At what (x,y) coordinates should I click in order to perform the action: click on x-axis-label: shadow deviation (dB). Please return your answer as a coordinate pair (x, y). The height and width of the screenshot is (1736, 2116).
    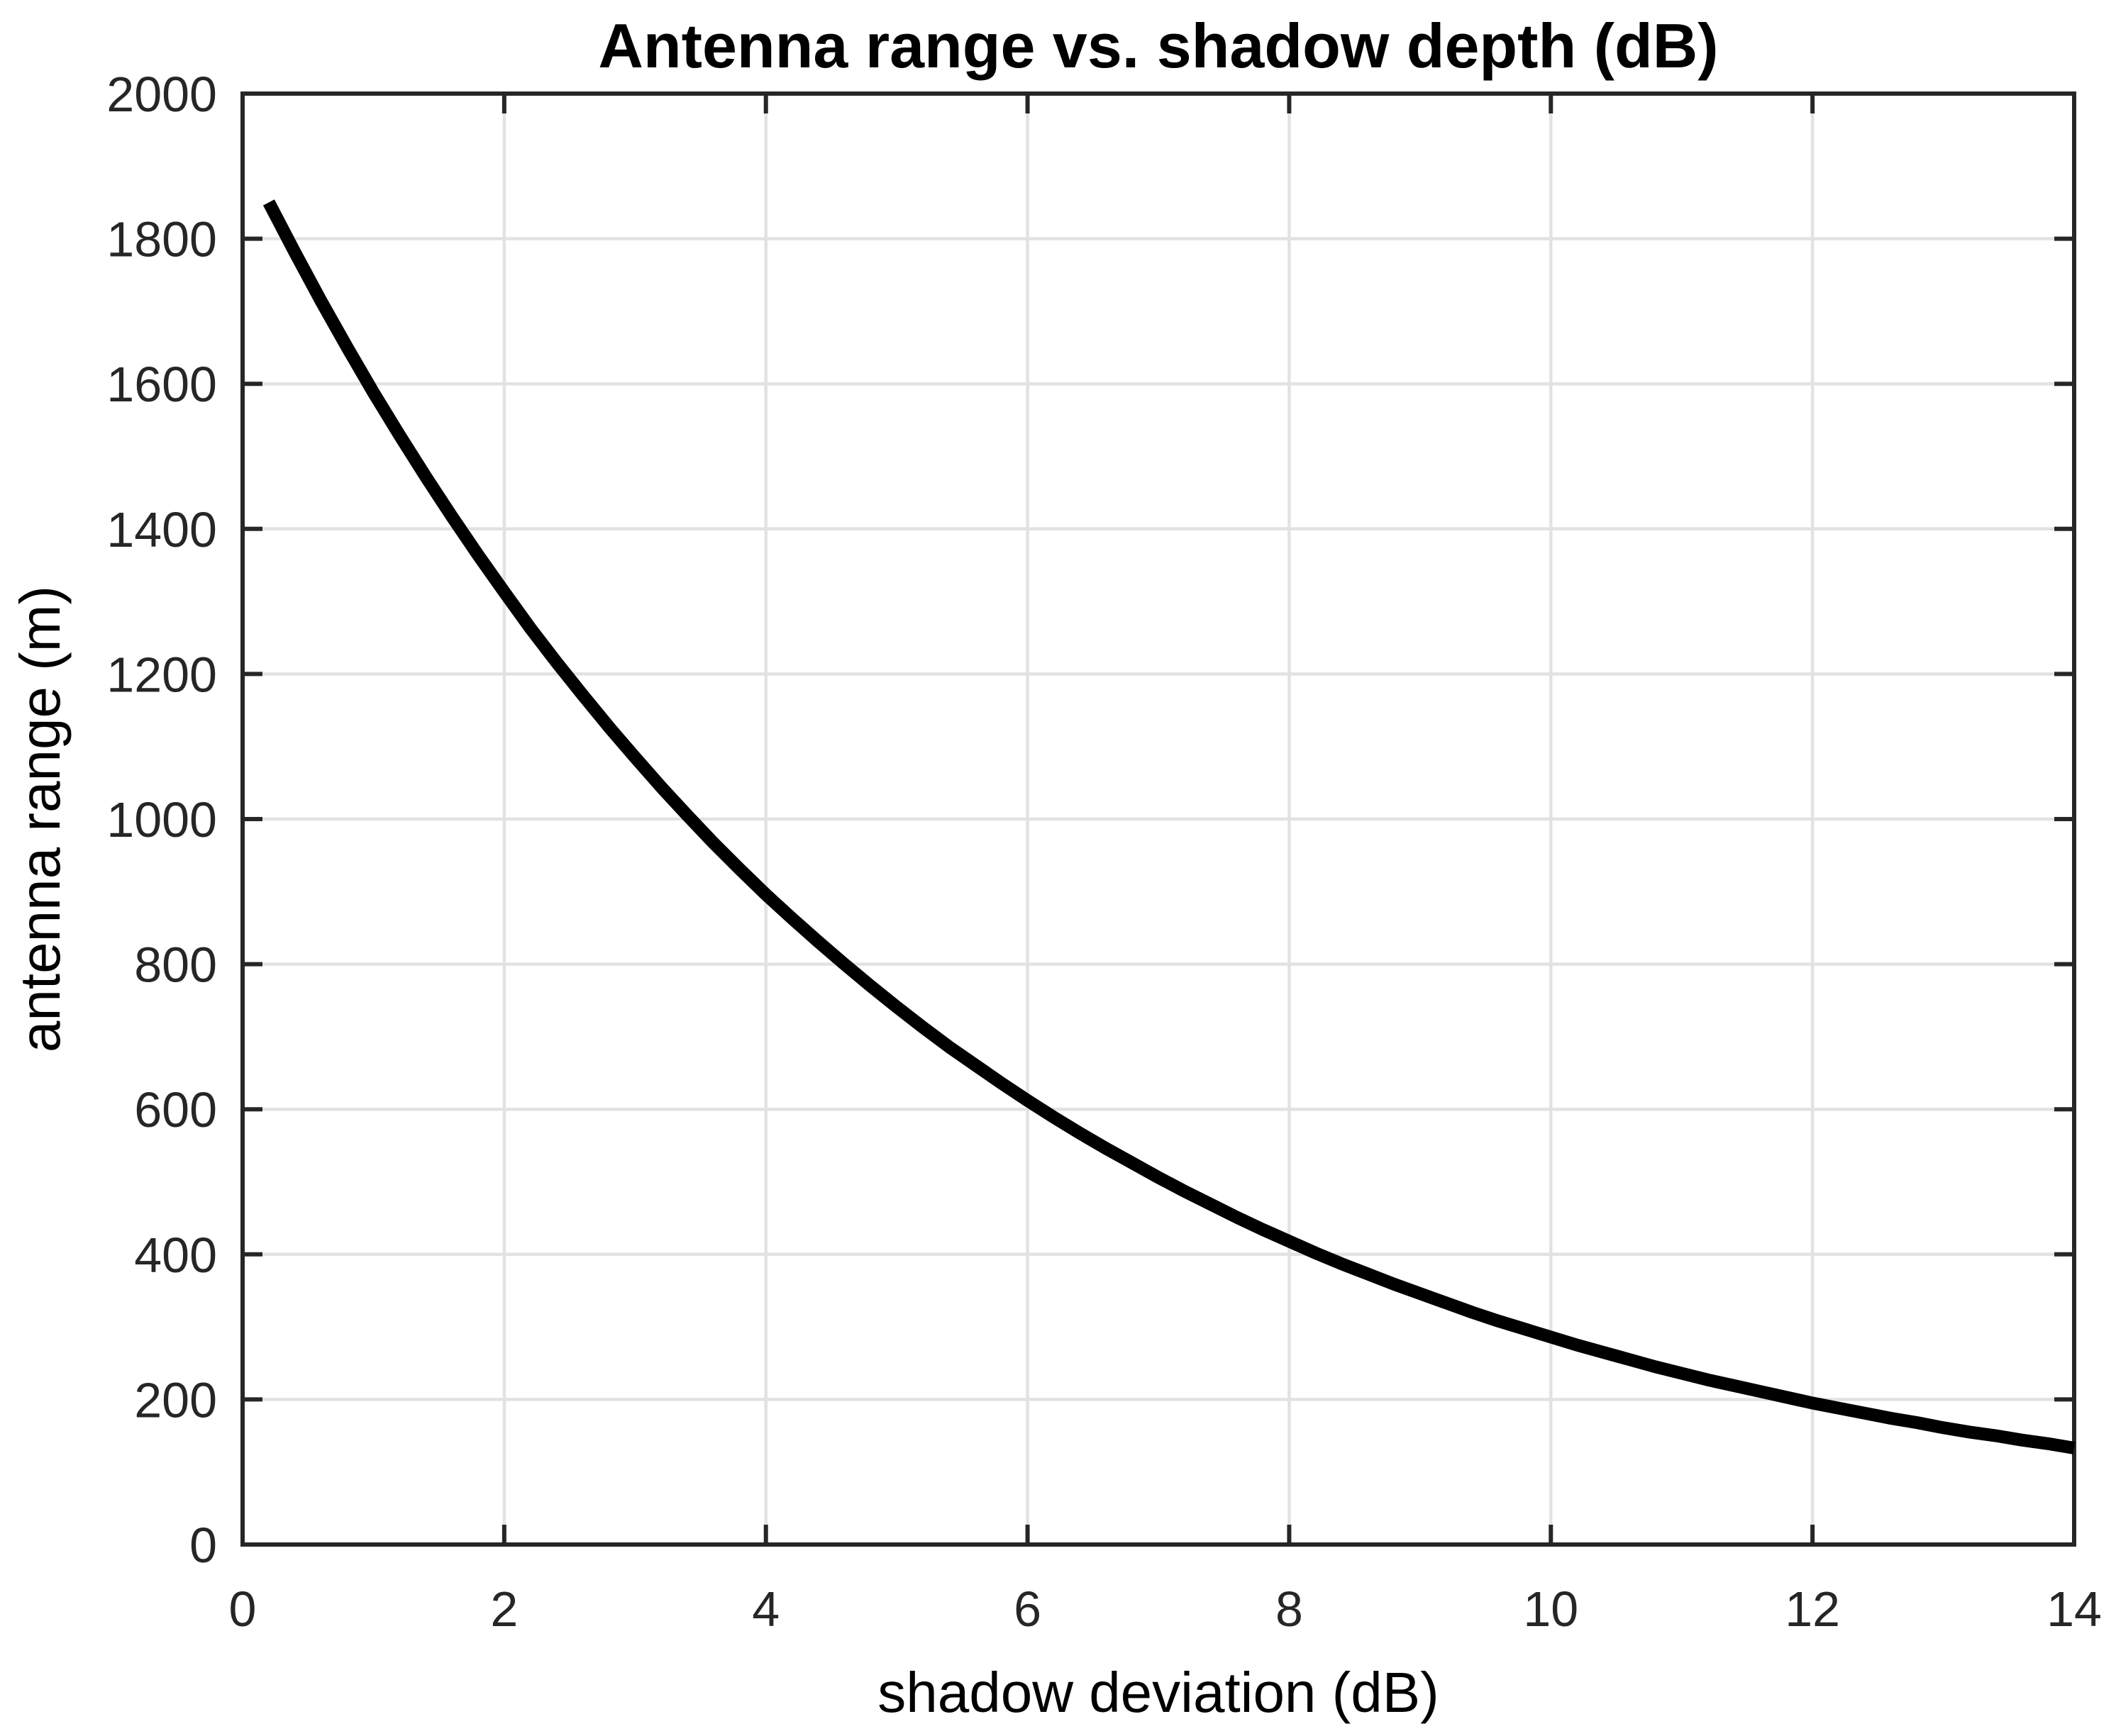
    Looking at the image, I should click on (1158, 1692).